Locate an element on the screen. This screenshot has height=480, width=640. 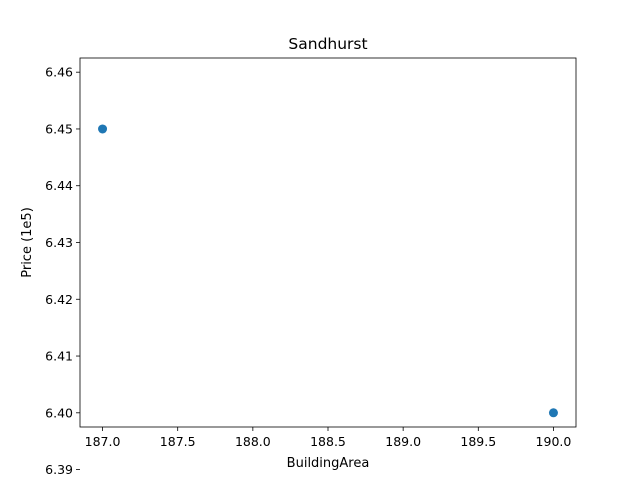
x-tick-label: 190.0 is located at coordinates (554, 441).